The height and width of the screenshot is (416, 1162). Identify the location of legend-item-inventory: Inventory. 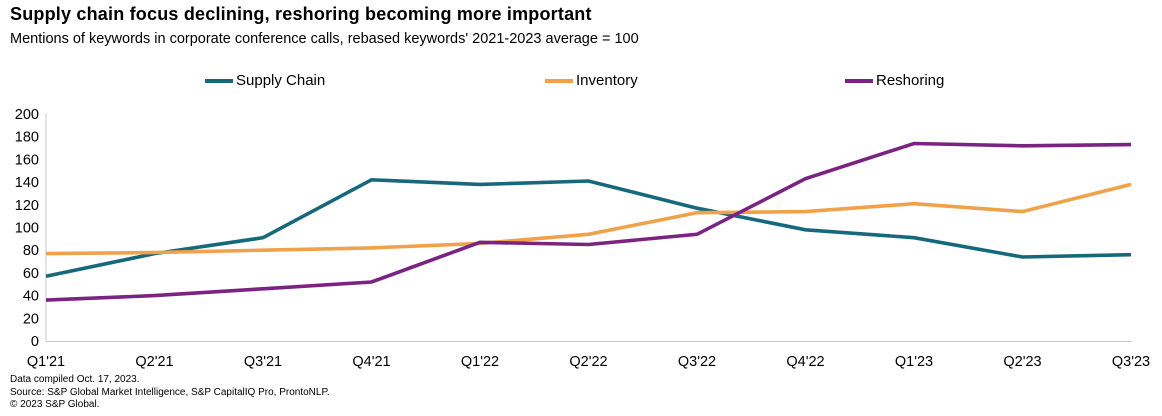
(591, 80).